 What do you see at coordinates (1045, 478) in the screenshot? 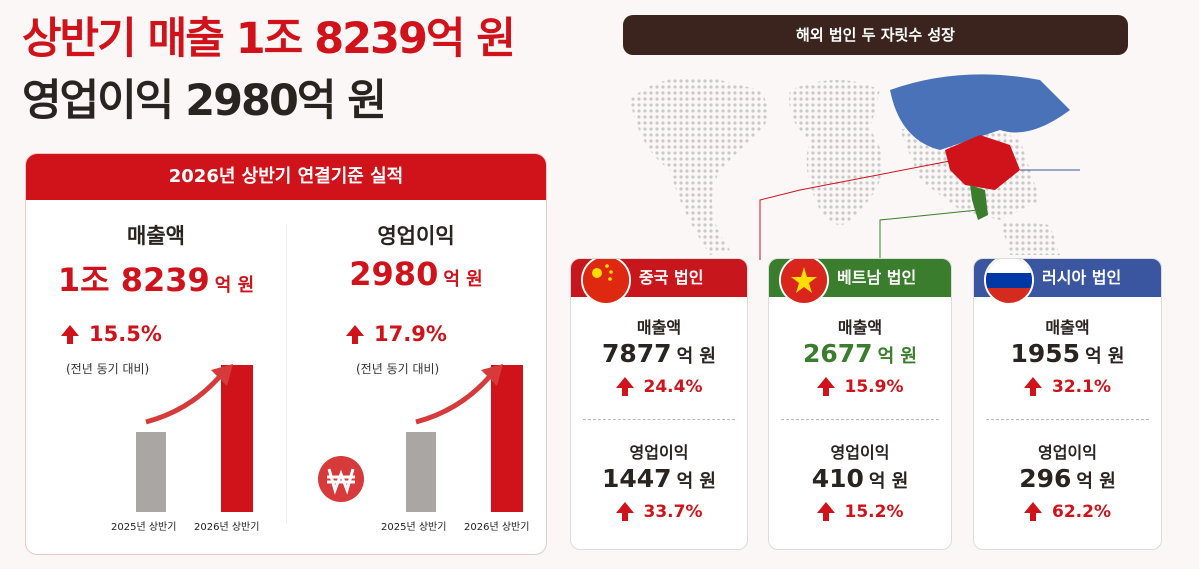
I see `amount: 296` at bounding box center [1045, 478].